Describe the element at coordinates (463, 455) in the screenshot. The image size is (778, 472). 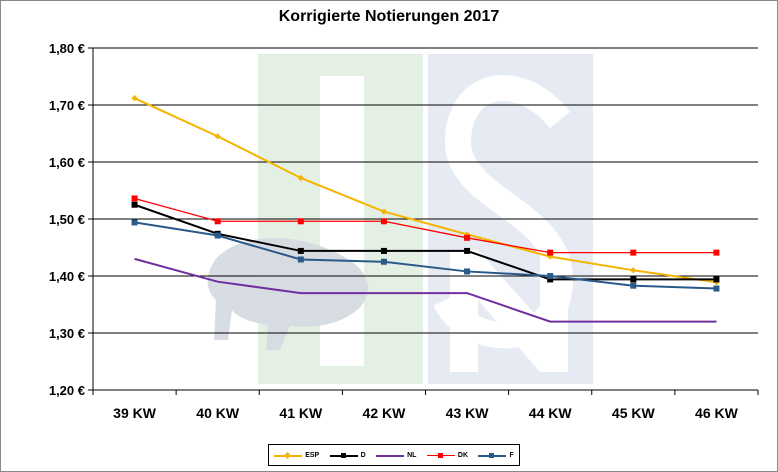
I see `legend-label-dk: DK` at that location.